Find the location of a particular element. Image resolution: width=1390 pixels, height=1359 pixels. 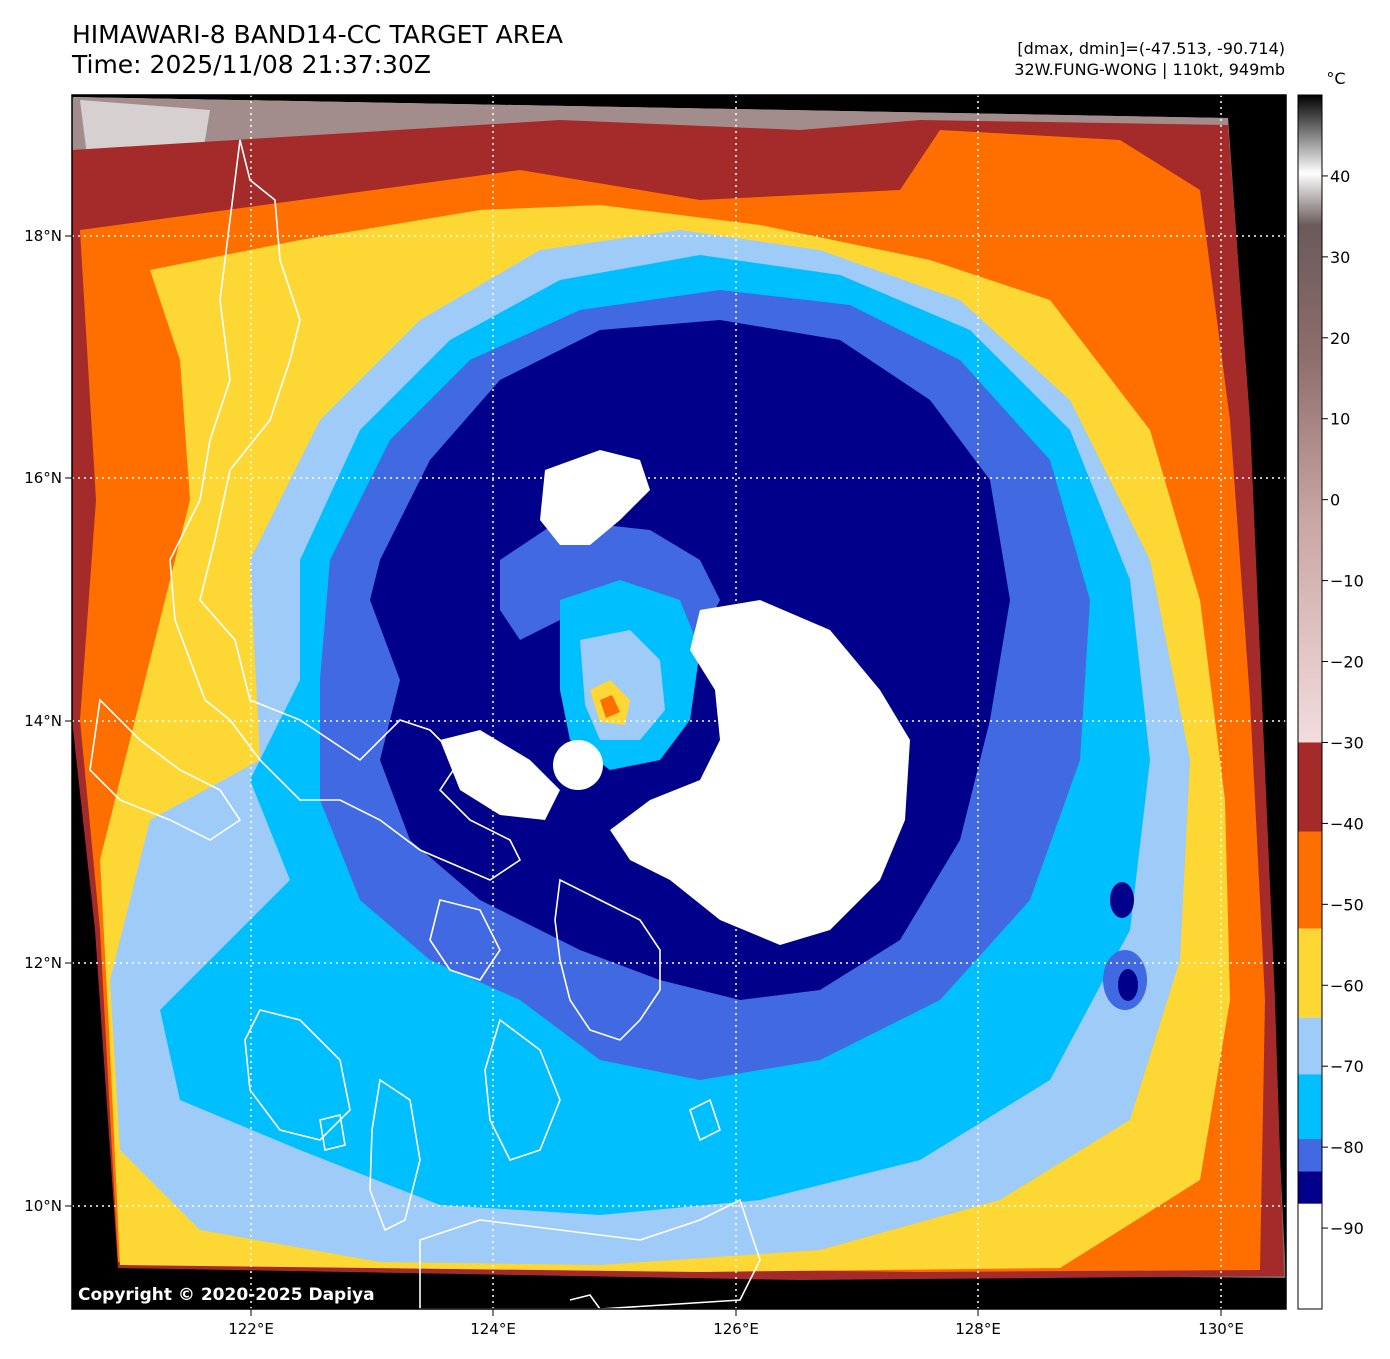

colorbar-tick-label: −10 is located at coordinates (1347, 581).